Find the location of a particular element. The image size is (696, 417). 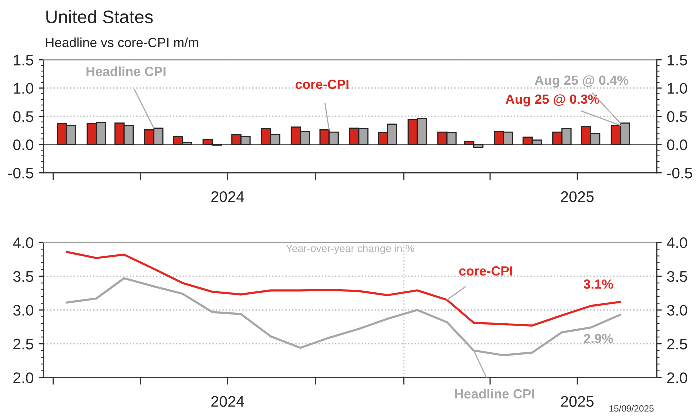

y2-tick-label: 2.0 is located at coordinates (678, 378).